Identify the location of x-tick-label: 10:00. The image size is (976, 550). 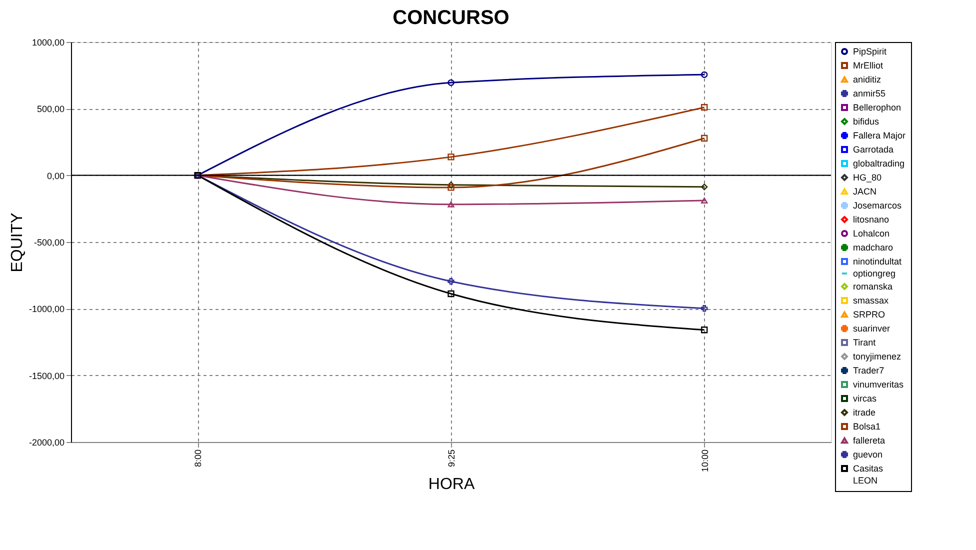
(705, 461).